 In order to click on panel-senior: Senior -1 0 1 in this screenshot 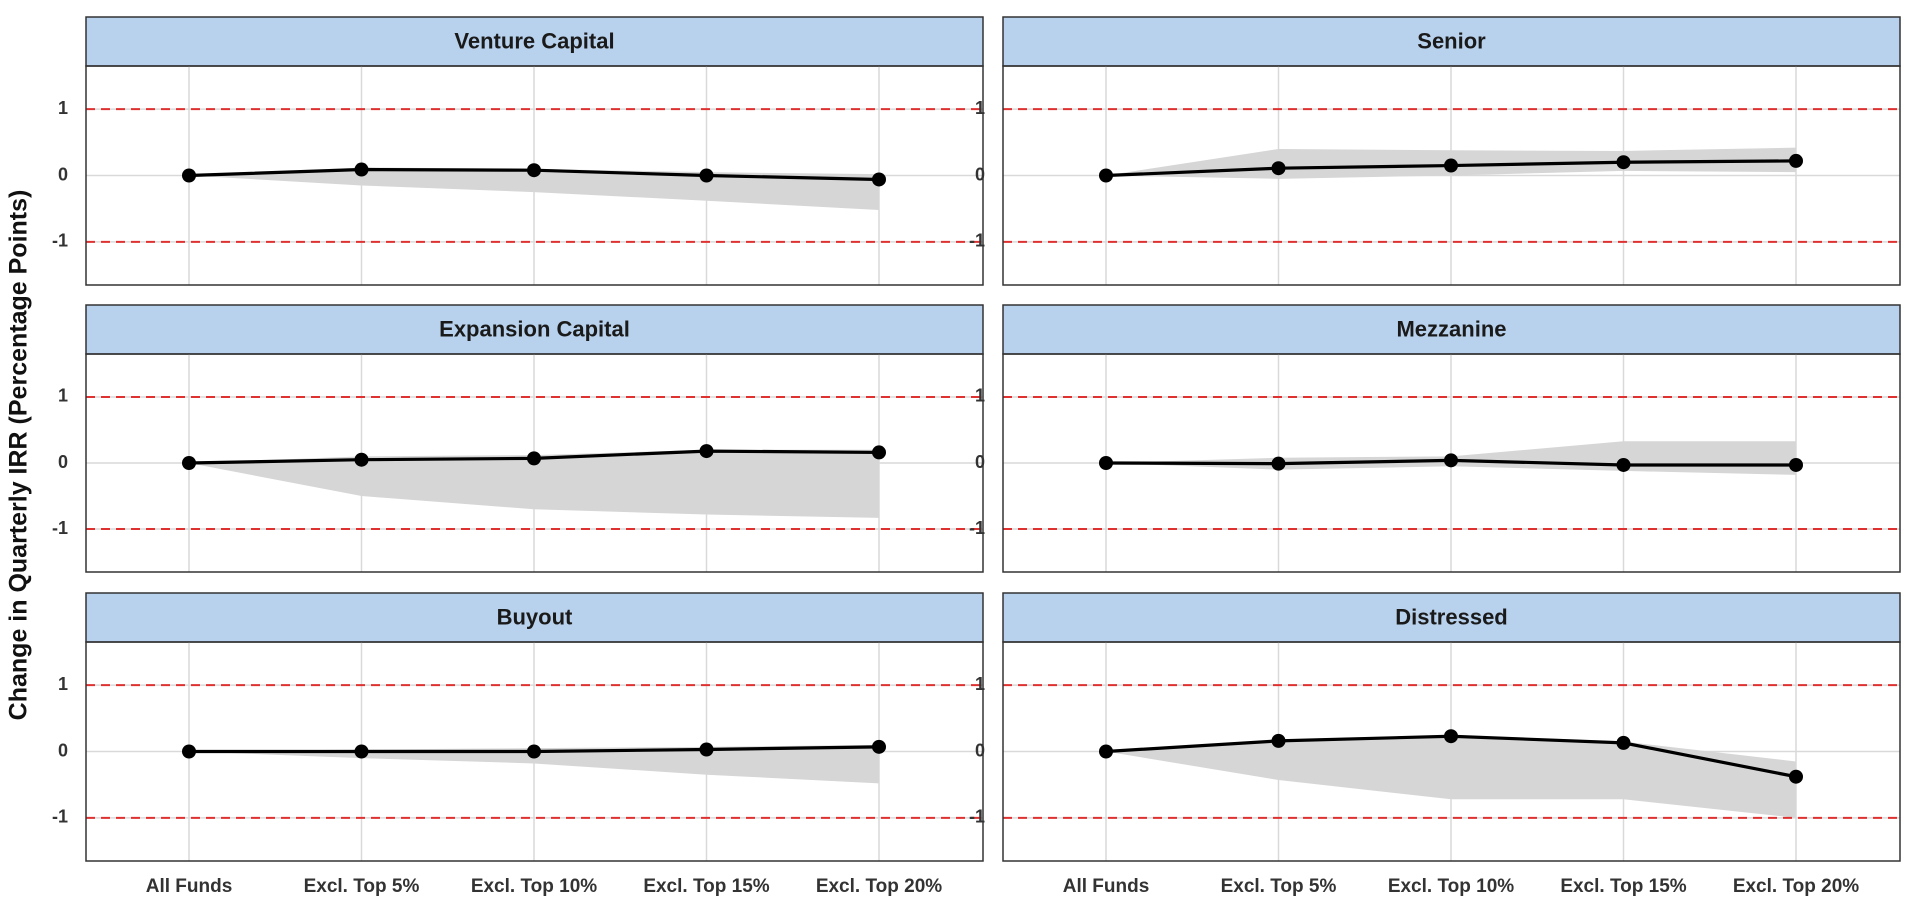, I will do `click(1435, 151)`.